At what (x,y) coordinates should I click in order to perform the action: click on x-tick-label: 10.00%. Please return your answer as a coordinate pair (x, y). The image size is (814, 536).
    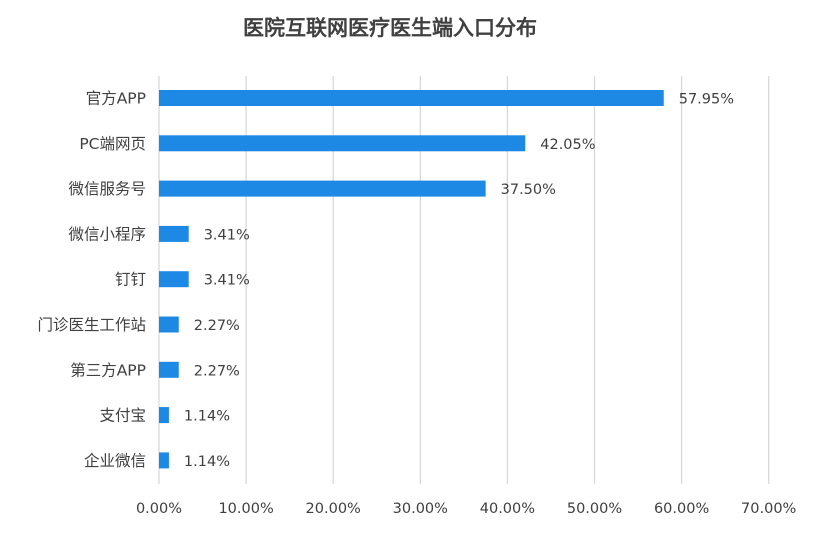
    Looking at the image, I should click on (245, 509).